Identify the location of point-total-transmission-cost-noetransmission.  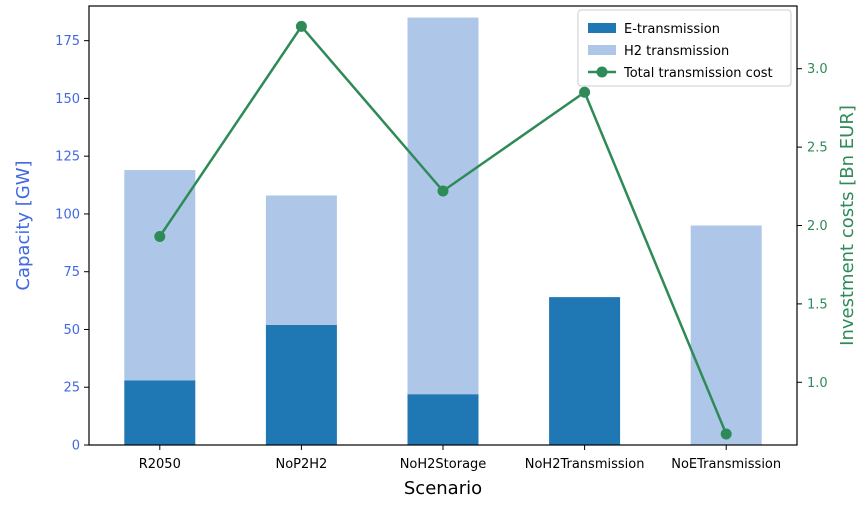
(726, 434).